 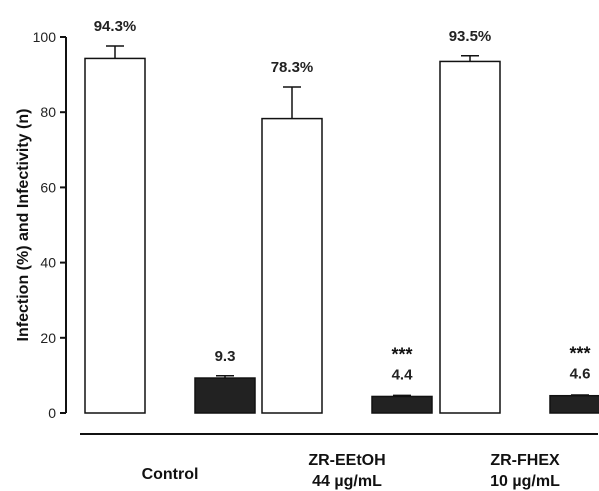 I want to click on y-tick-label: 80, so click(x=48, y=112).